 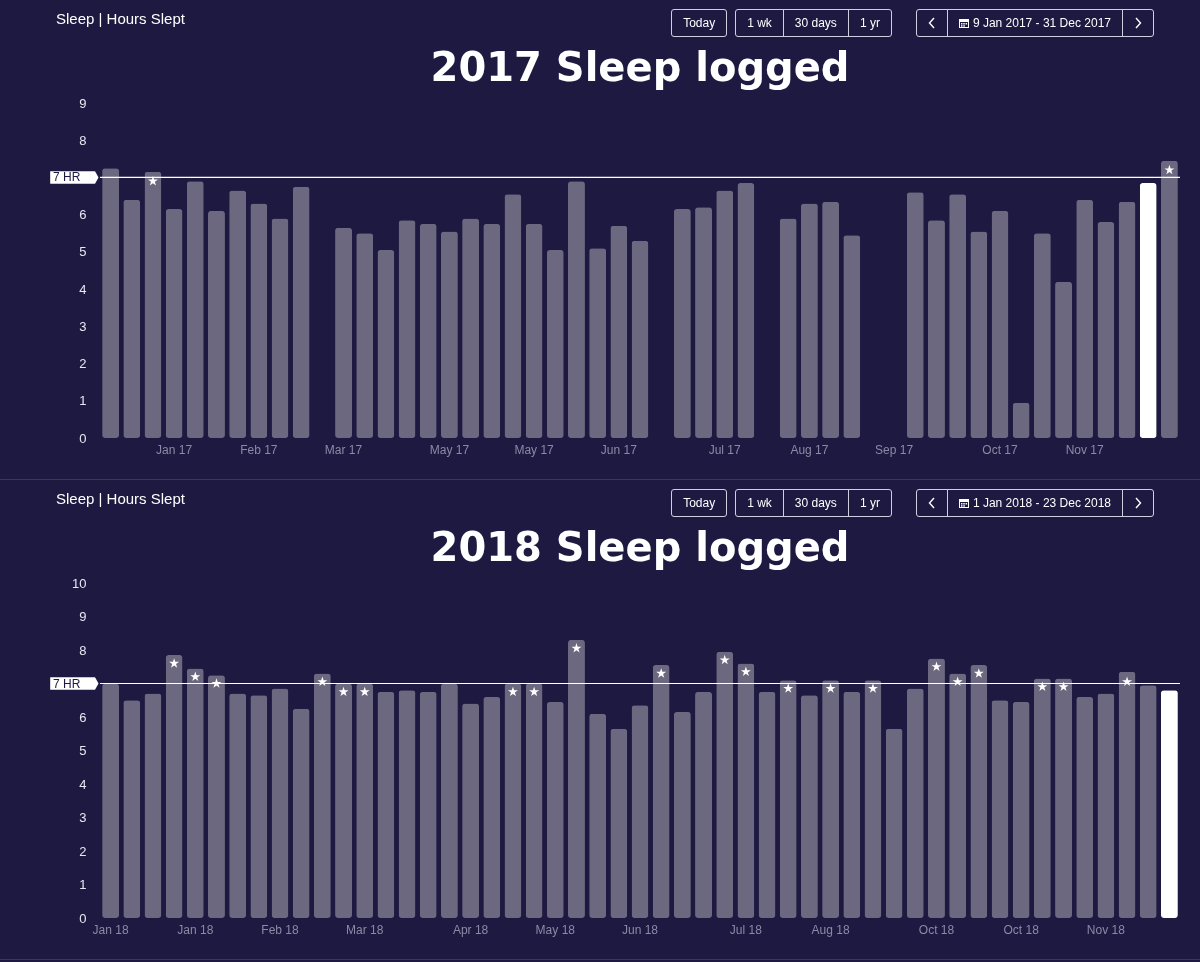 What do you see at coordinates (699, 503) in the screenshot?
I see `button: Today` at bounding box center [699, 503].